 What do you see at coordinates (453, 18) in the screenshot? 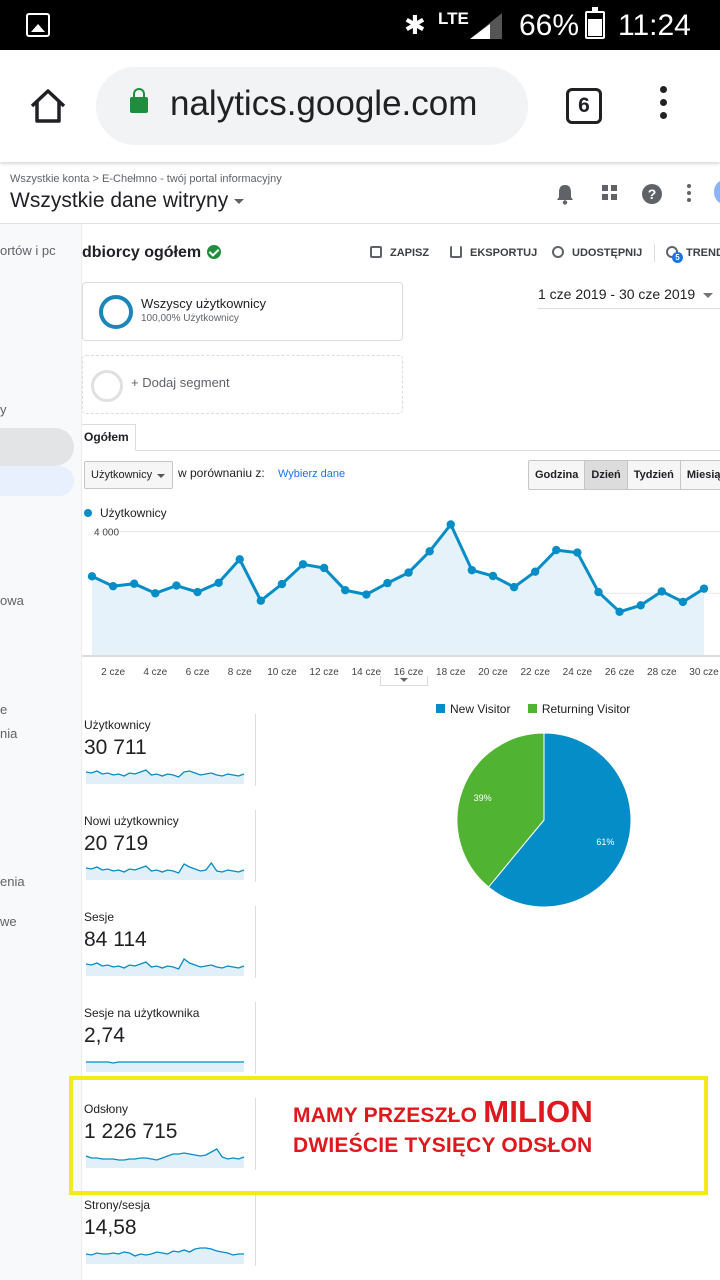
I see `network-type: LTE` at bounding box center [453, 18].